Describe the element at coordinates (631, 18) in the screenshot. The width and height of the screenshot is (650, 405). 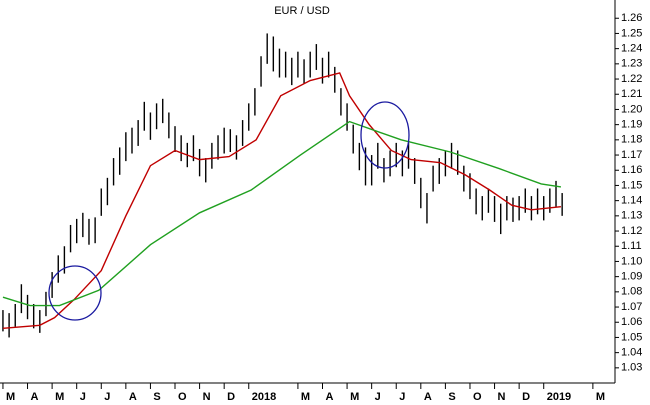
I see `y-tick-label: 1.26` at that location.